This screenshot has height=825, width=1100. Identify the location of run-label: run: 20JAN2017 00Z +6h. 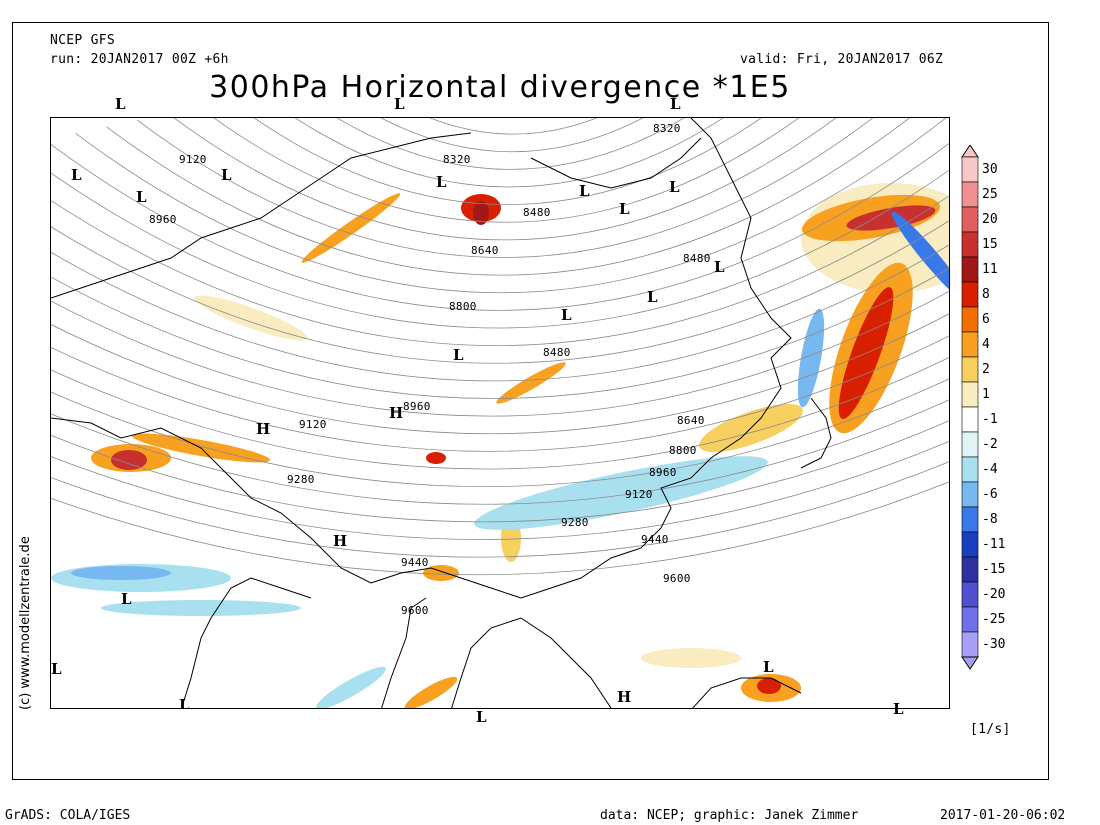
(139, 59).